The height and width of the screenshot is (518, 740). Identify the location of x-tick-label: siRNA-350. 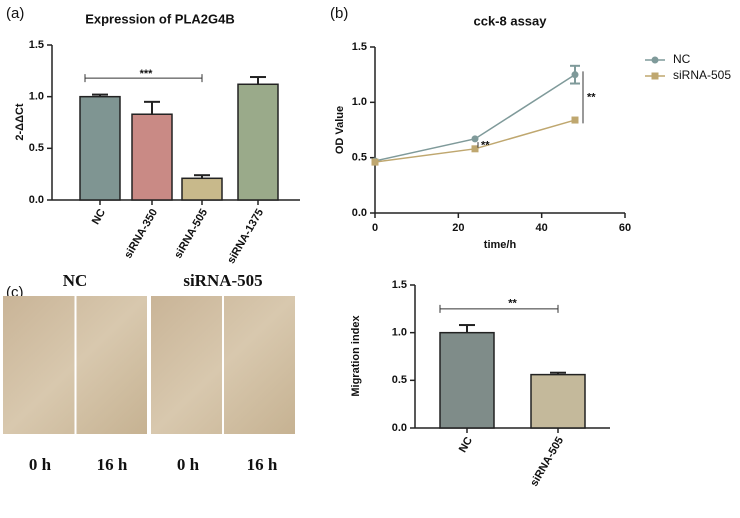
(141, 234).